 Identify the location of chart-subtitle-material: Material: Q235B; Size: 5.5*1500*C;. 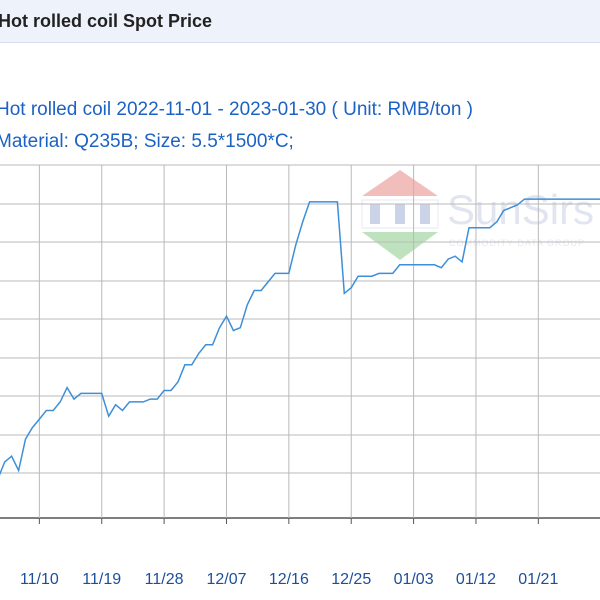
(147, 141).